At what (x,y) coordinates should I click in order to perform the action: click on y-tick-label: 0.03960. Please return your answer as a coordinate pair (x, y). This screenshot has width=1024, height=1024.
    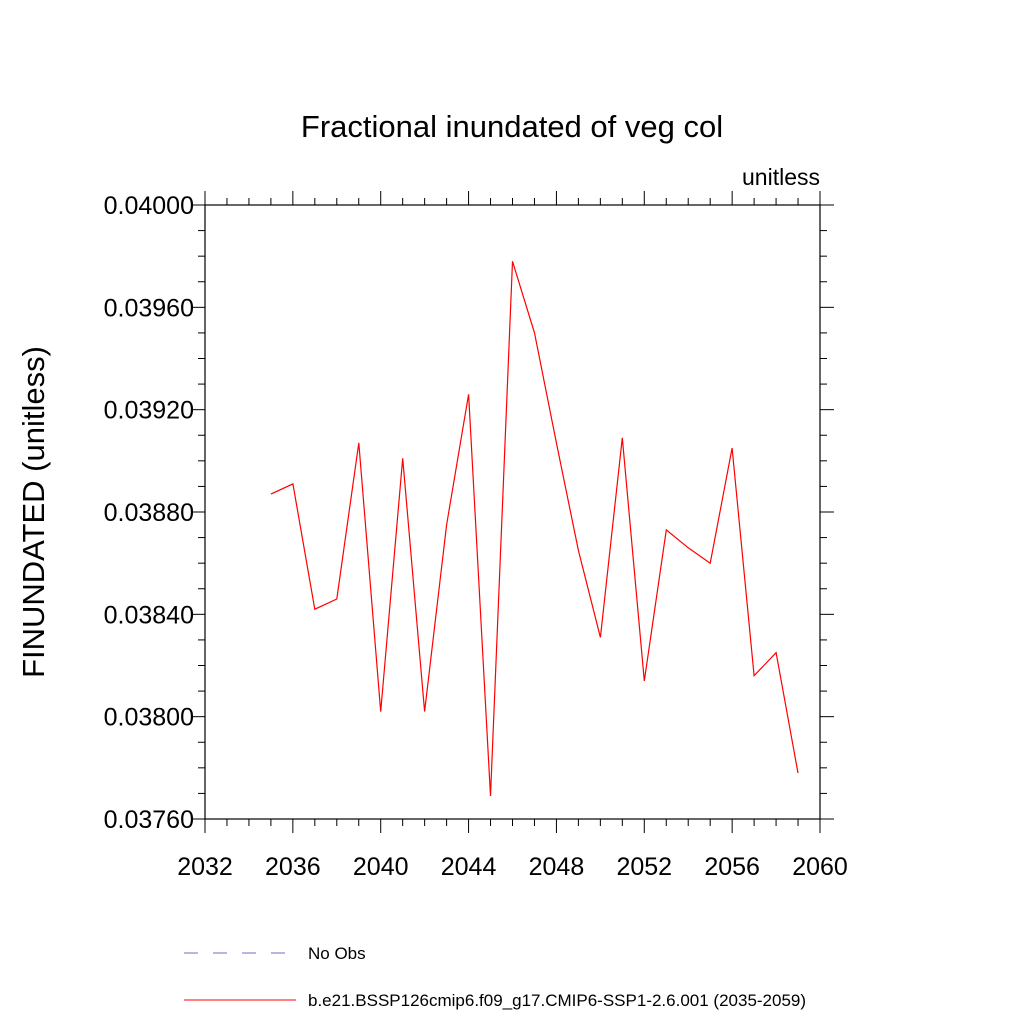
    Looking at the image, I should click on (149, 308).